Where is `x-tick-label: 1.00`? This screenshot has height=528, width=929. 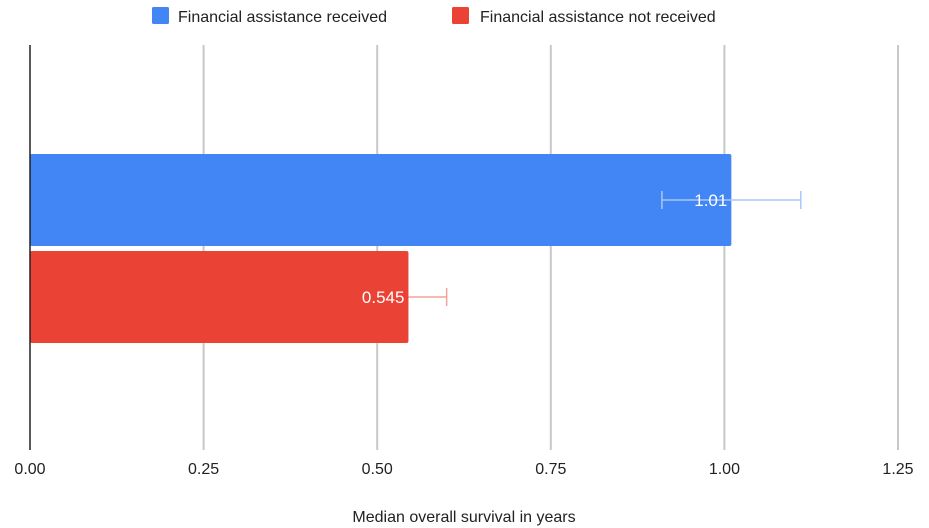 x-tick-label: 1.00 is located at coordinates (724, 469).